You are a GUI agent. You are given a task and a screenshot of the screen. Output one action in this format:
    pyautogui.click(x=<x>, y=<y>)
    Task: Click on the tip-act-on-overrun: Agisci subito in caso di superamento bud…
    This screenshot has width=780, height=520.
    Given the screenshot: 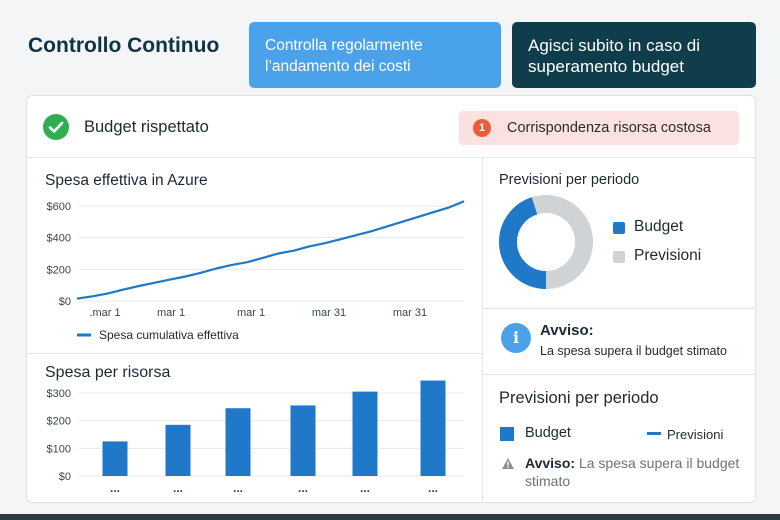 What is the action you would take?
    pyautogui.click(x=634, y=55)
    